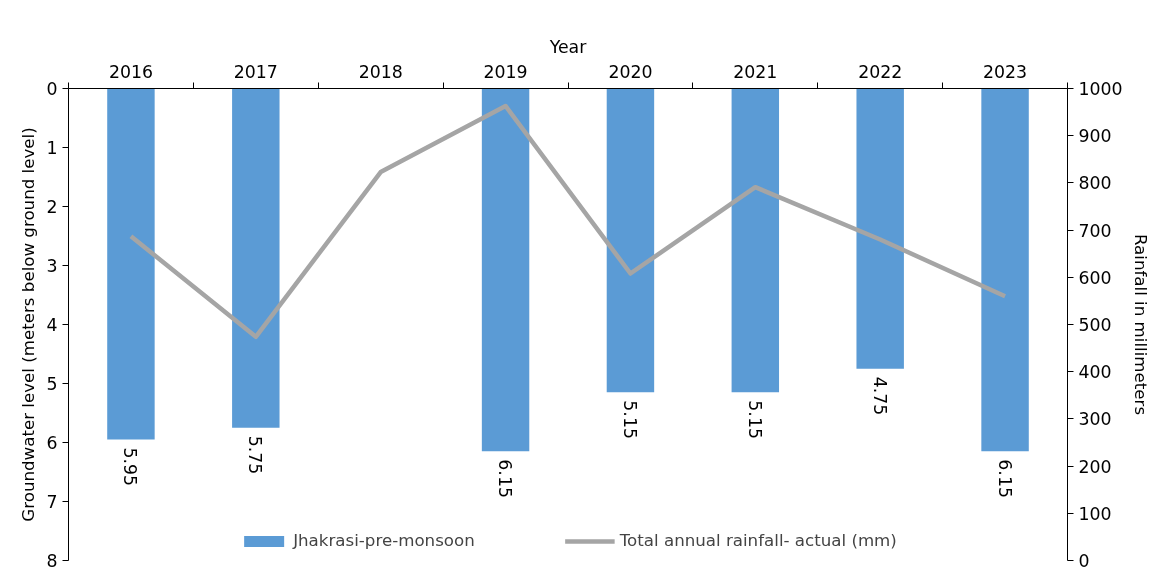 This screenshot has width=1167, height=576. What do you see at coordinates (130, 71) in the screenshot?
I see `x-tick-label: 2016` at bounding box center [130, 71].